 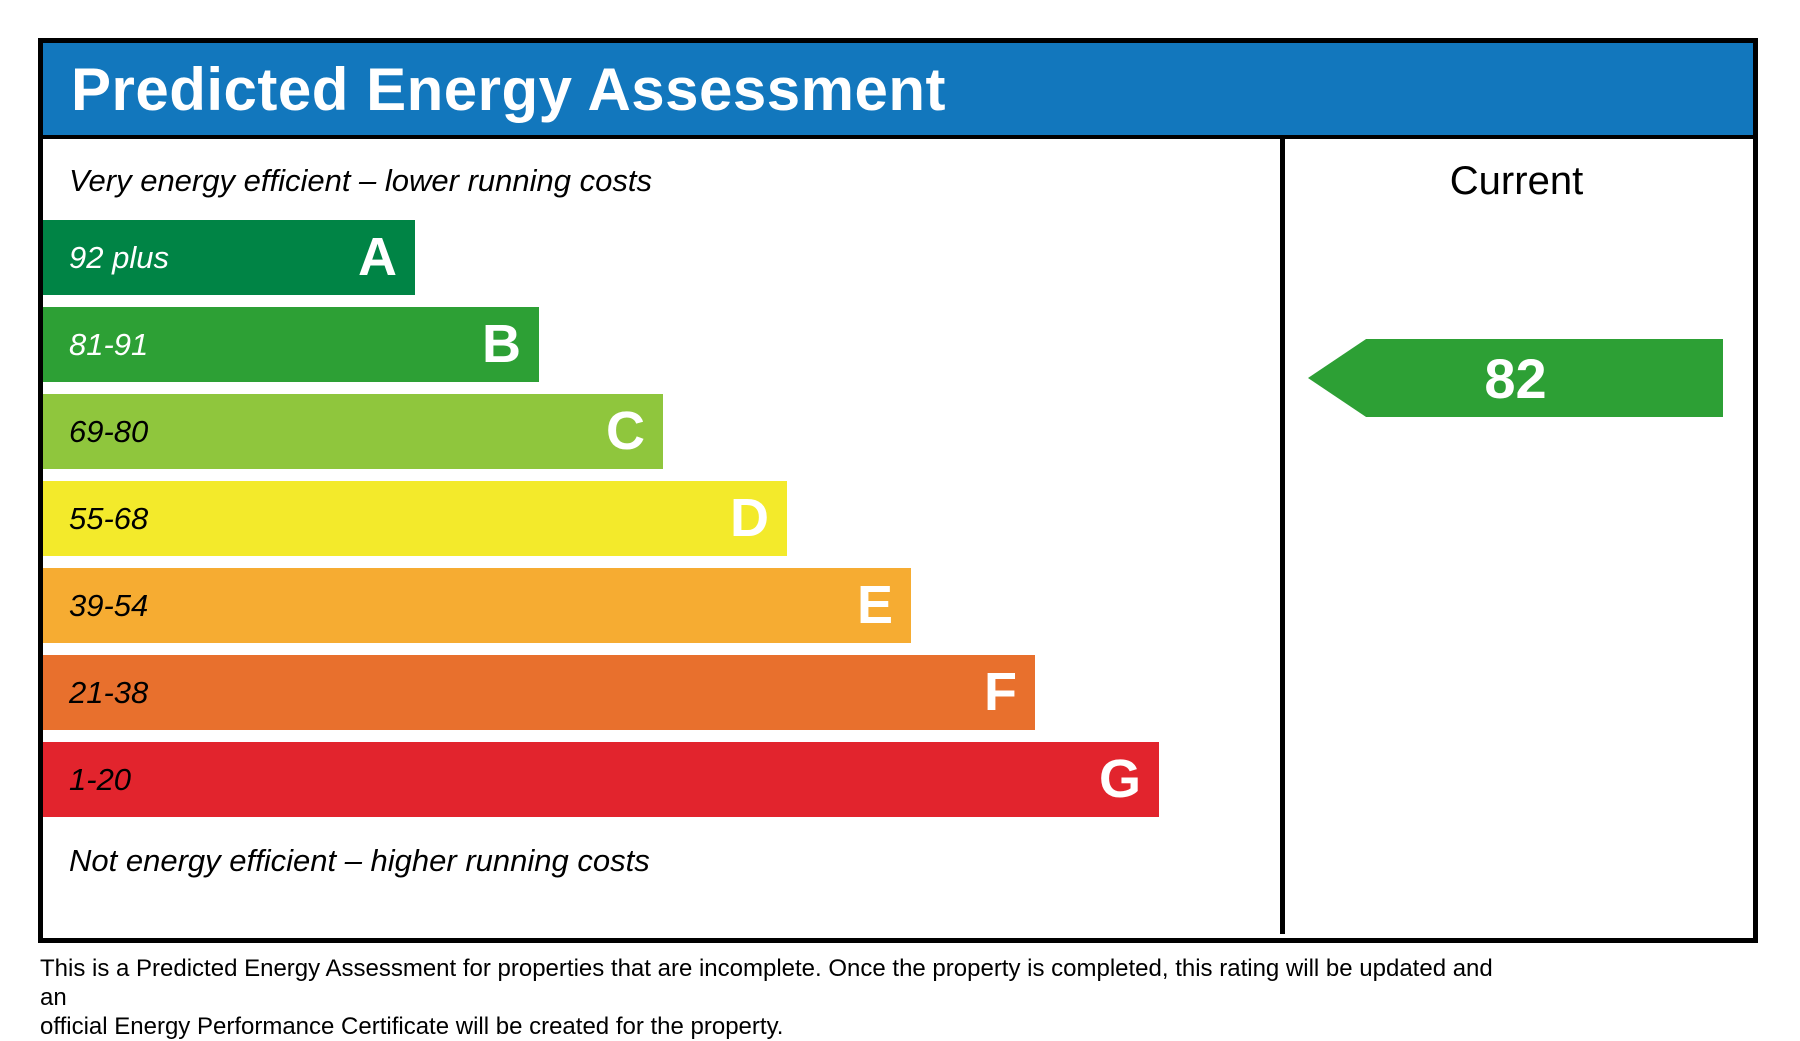 I want to click on band-letter: C, so click(x=625, y=431).